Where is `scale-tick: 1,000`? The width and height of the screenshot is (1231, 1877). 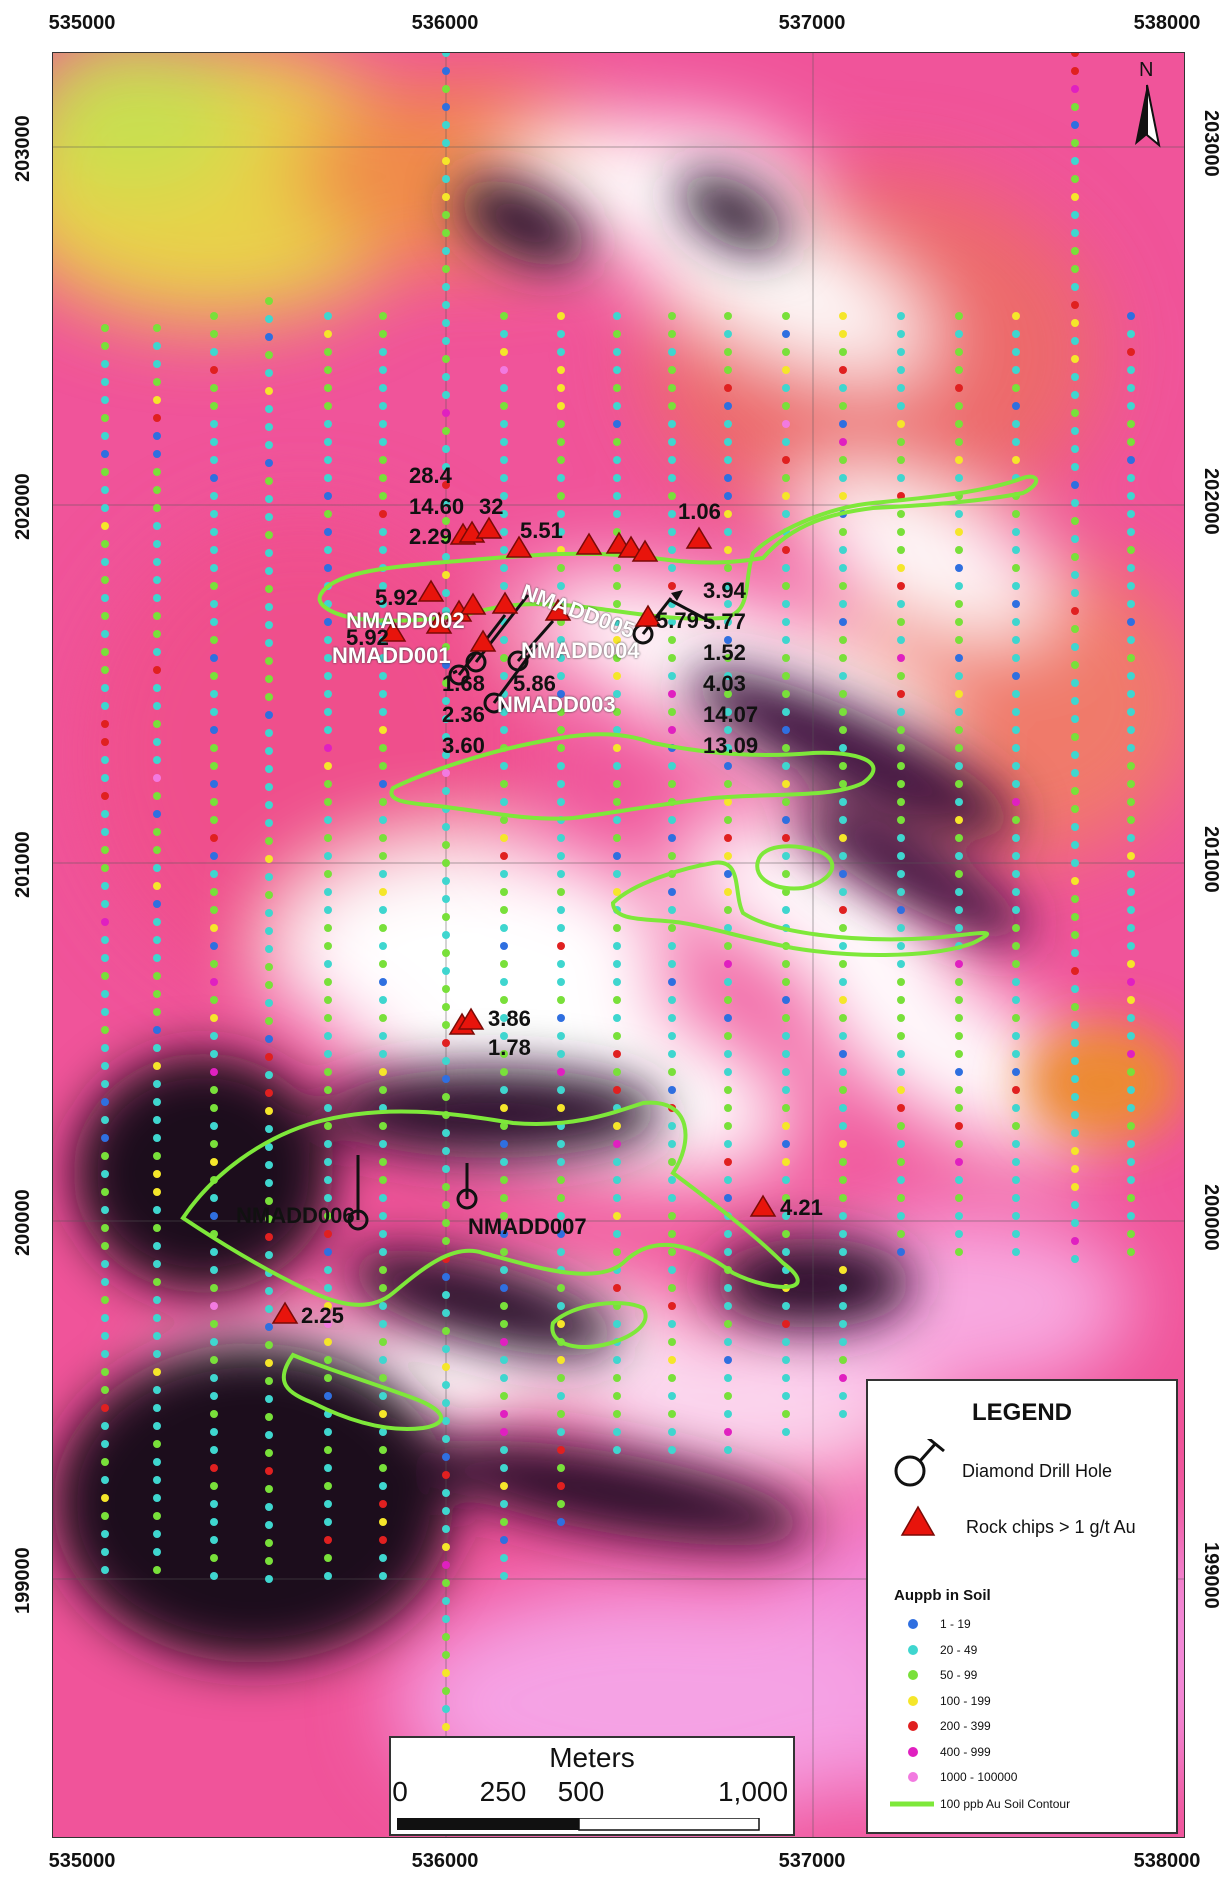
scale-tick: 1,000 is located at coordinates (753, 1791).